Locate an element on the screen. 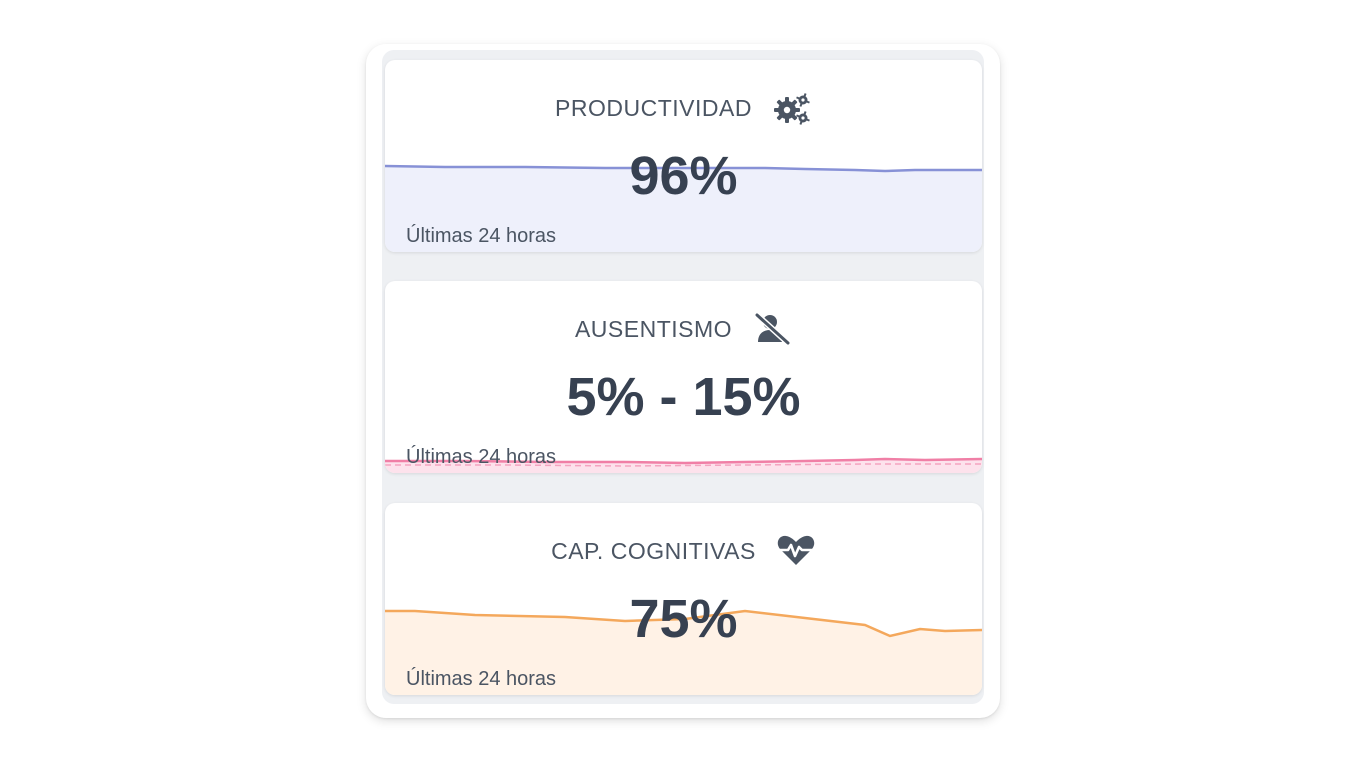 This screenshot has width=1366, height=768. absenteeism-sparkline-secondary is located at coordinates (683, 465).